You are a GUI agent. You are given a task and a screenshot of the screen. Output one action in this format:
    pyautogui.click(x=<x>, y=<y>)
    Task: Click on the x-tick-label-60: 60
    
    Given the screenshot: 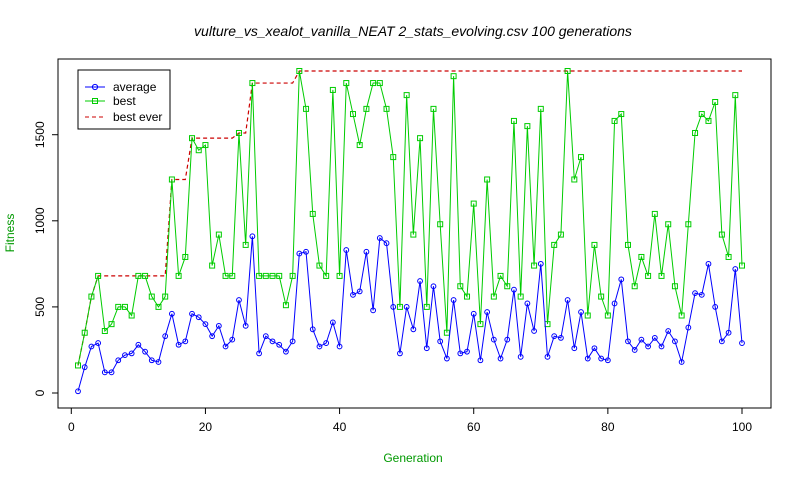 What is the action you would take?
    pyautogui.click(x=474, y=427)
    